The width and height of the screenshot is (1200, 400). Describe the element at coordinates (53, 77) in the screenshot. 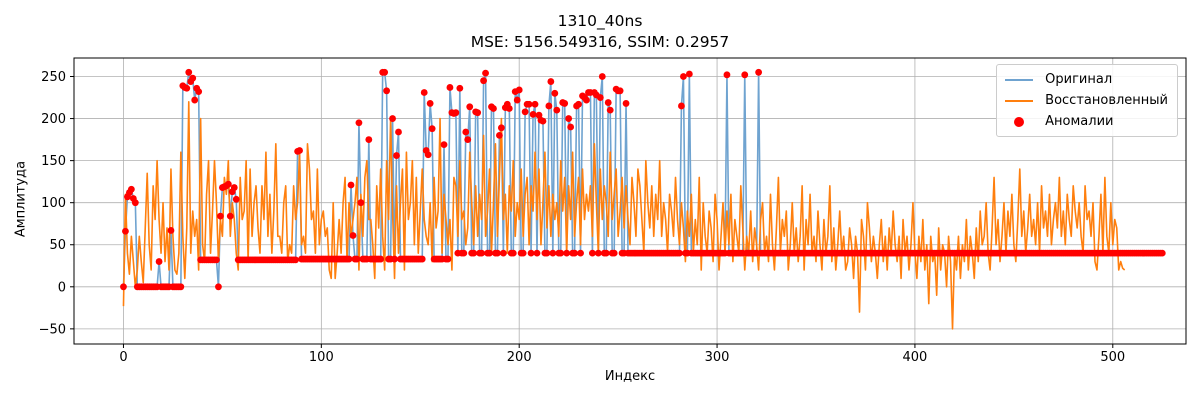

I see `y-tick-label: 250` at that location.